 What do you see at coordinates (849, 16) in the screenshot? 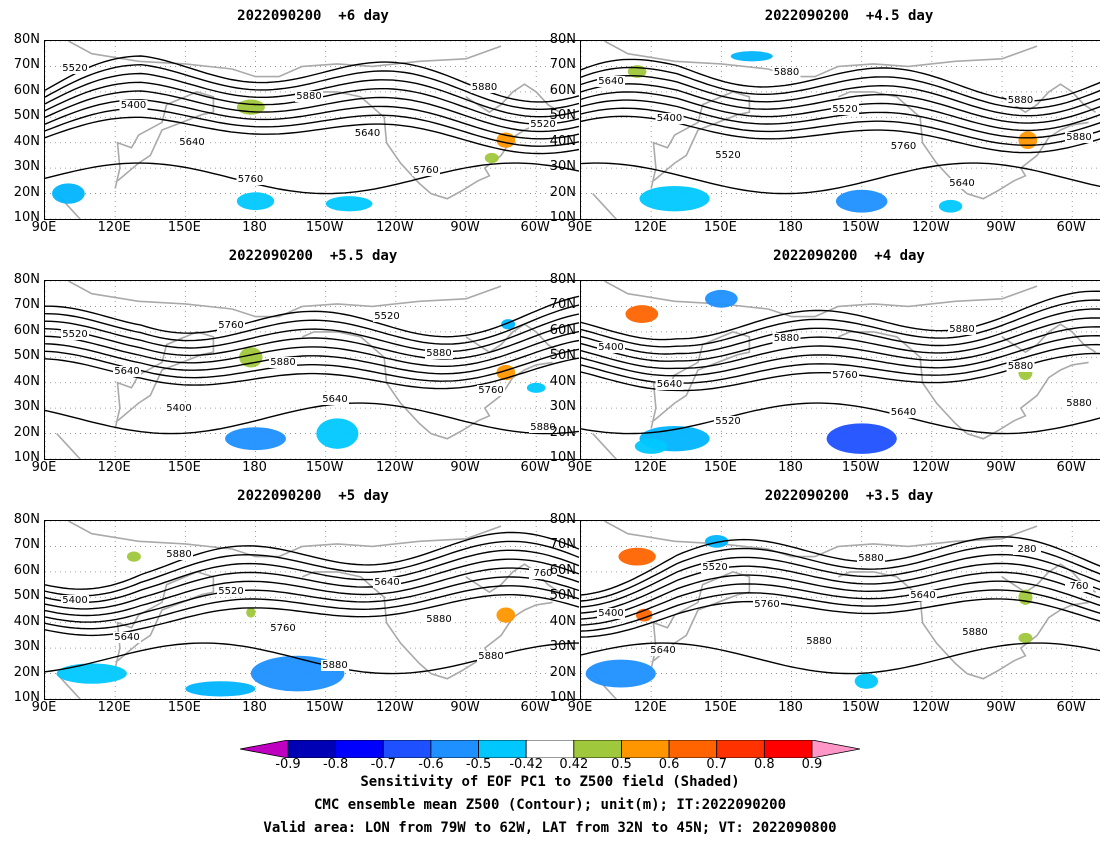
I see `panel-title: 2022090200 +4.5 day` at bounding box center [849, 16].